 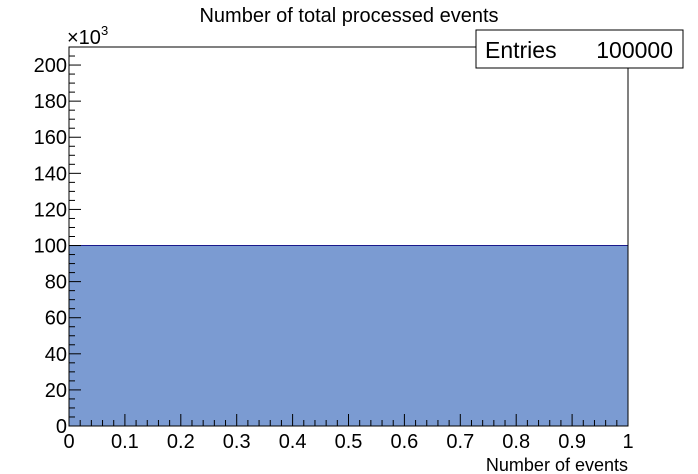 I want to click on y-tick-label: 200, so click(x=50, y=66).